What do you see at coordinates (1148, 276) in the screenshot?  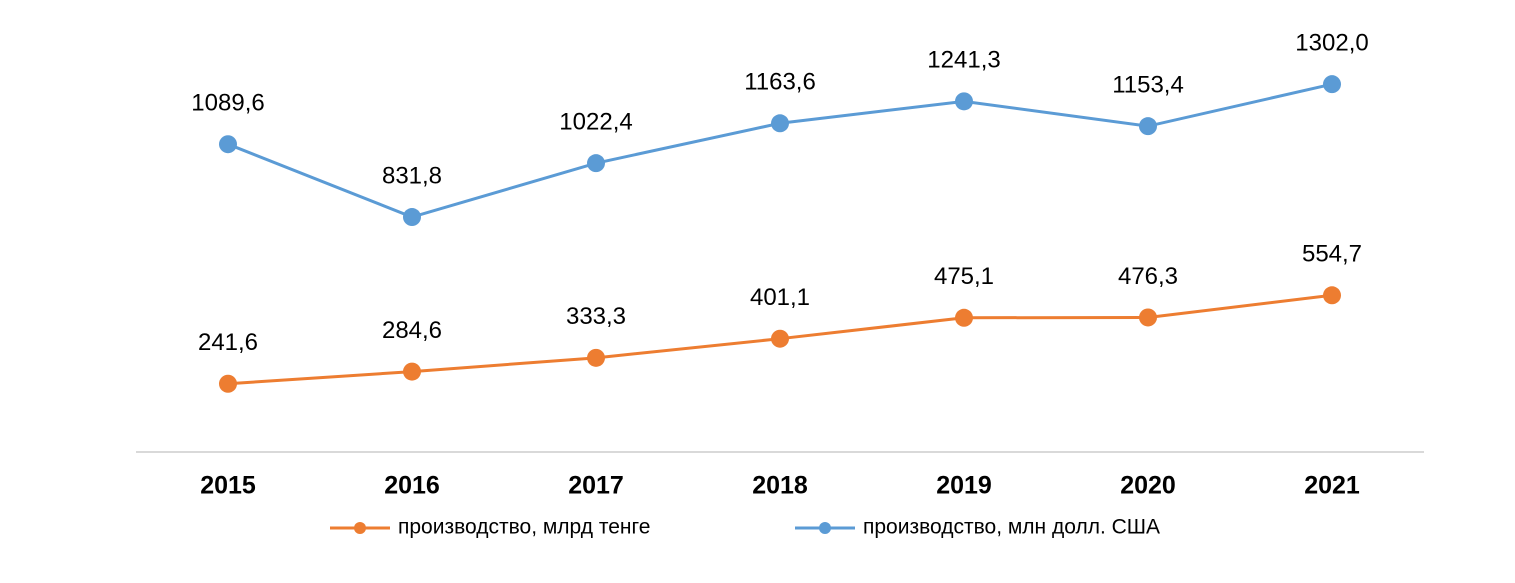 I see `data-label: 476,3` at bounding box center [1148, 276].